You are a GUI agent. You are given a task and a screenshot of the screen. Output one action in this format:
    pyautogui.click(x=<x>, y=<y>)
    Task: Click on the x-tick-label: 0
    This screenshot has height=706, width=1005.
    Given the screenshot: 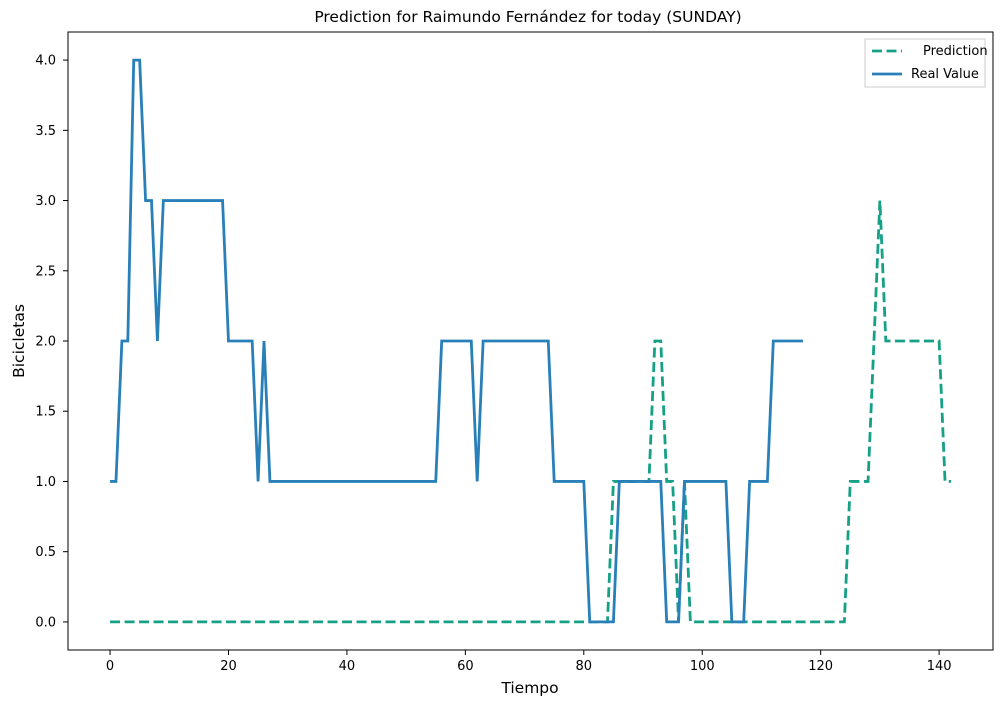 What is the action you would take?
    pyautogui.click(x=110, y=666)
    